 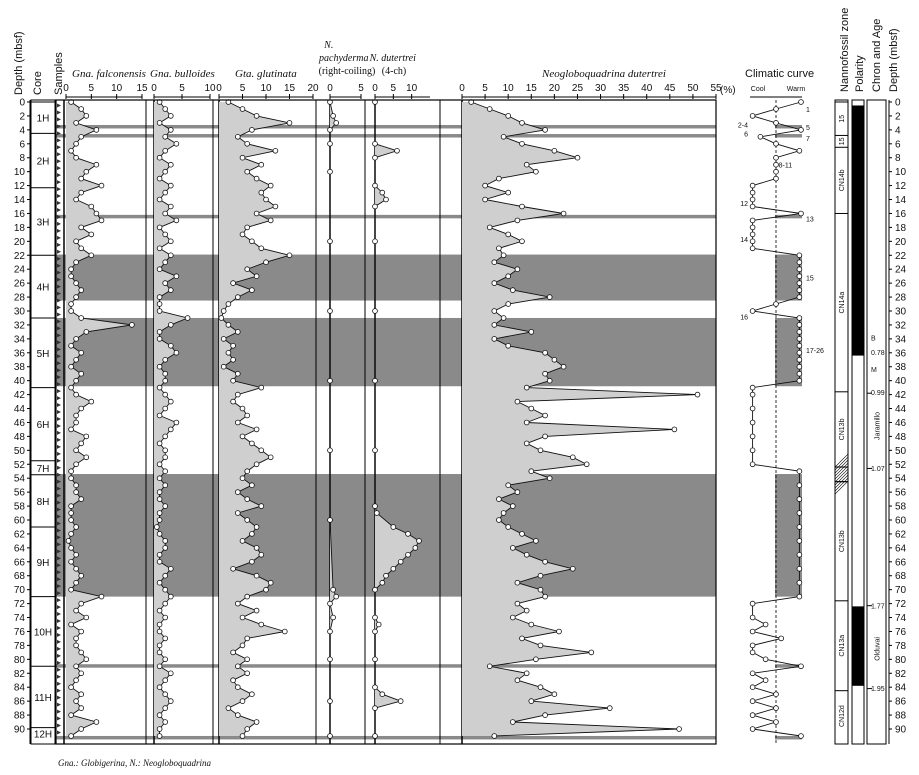 I want to click on depth-tick-label: 78, so click(x=20, y=646).